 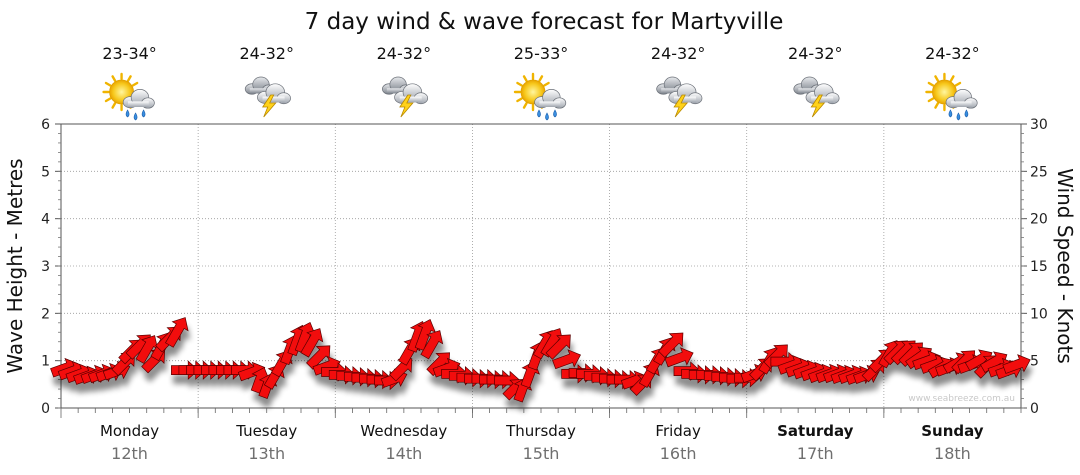 What do you see at coordinates (678, 431) in the screenshot?
I see `day-name-label: Friday` at bounding box center [678, 431].